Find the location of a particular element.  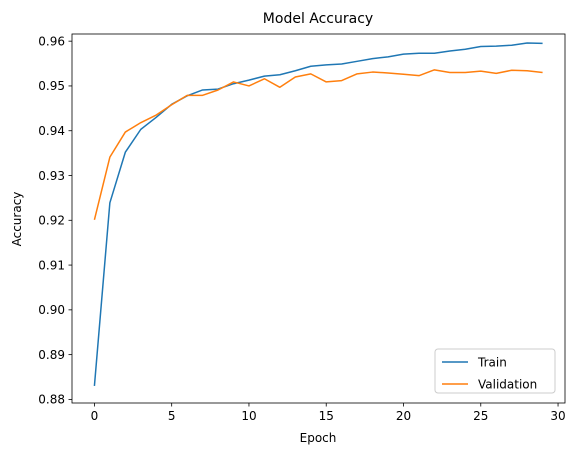

x-tick-label: 5 is located at coordinates (172, 416).